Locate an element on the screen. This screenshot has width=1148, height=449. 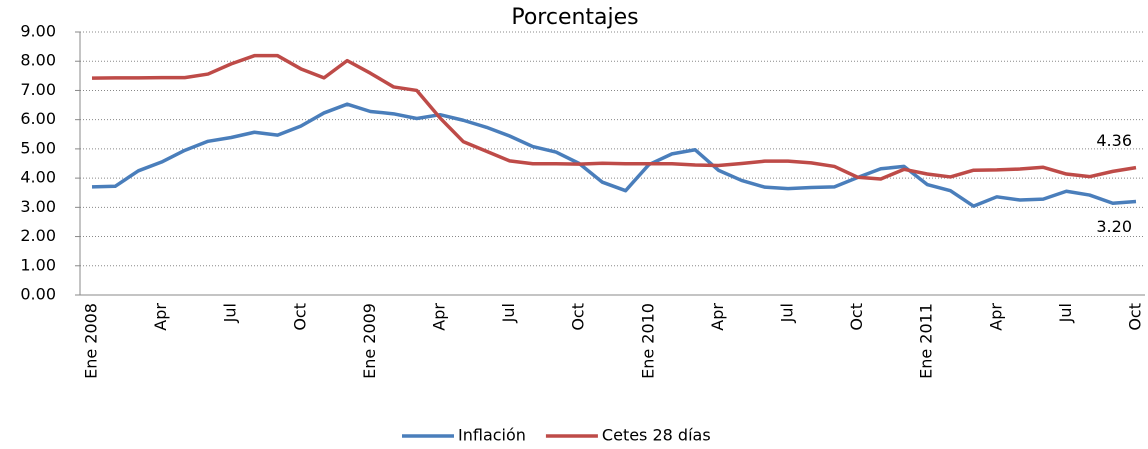
legend-label: Inflación is located at coordinates (492, 435).